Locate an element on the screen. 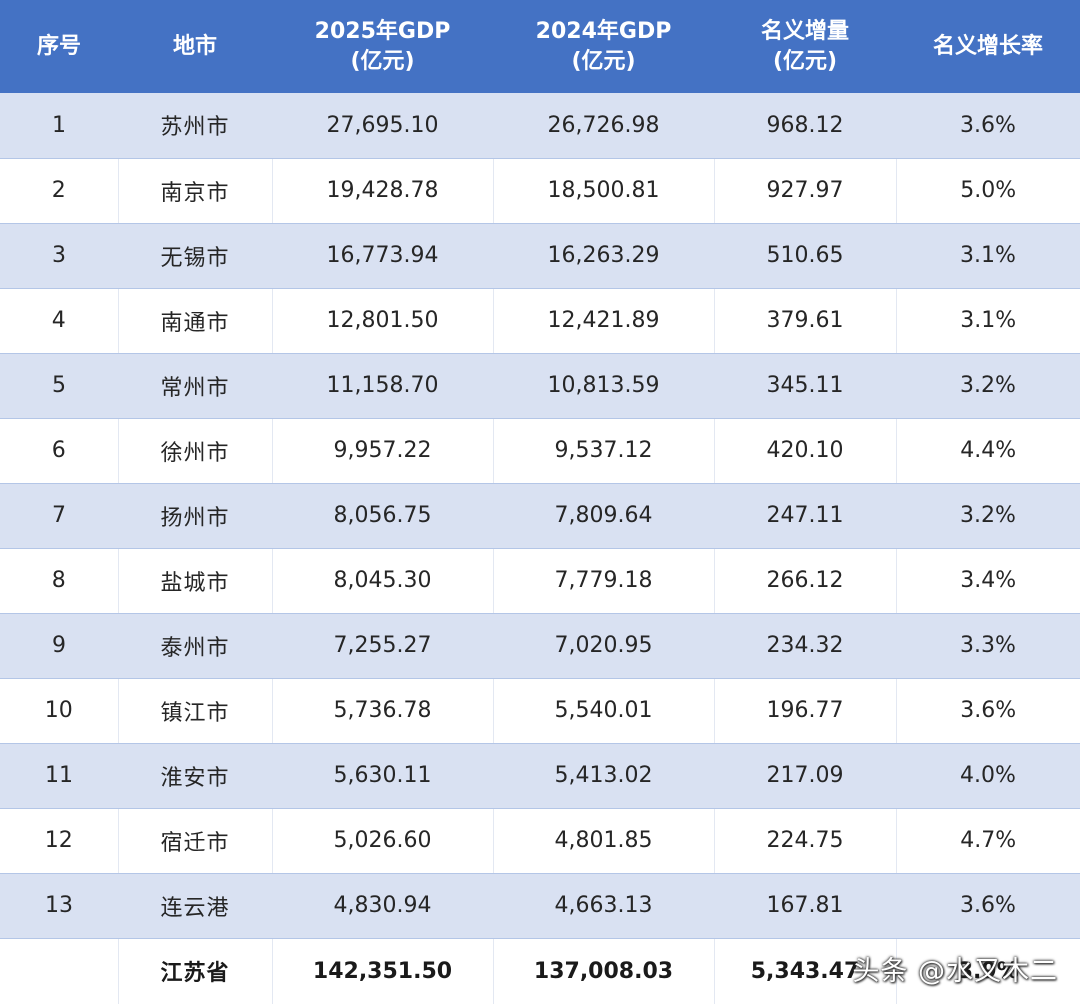 This screenshot has width=1080, height=1004. table-cell: 19,428.78 is located at coordinates (382, 191).